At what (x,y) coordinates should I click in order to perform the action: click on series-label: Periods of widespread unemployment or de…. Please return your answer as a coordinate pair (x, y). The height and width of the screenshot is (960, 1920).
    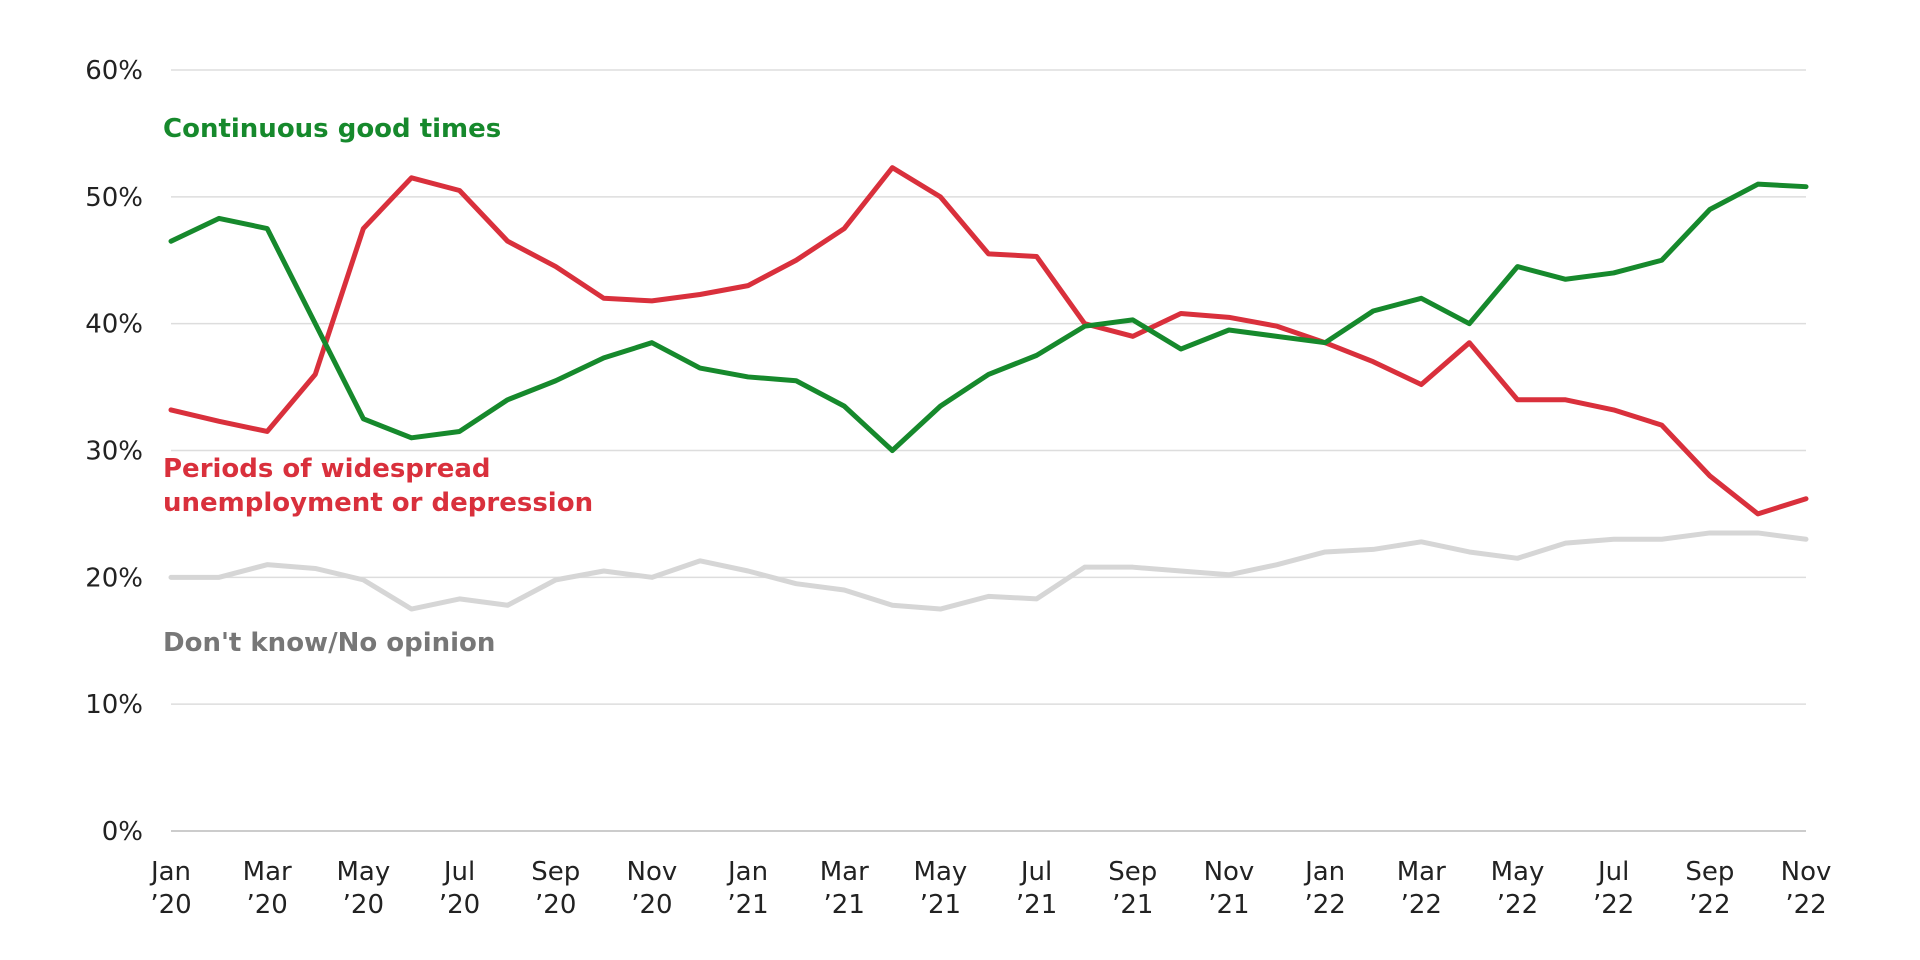
    Looking at the image, I should click on (378, 486).